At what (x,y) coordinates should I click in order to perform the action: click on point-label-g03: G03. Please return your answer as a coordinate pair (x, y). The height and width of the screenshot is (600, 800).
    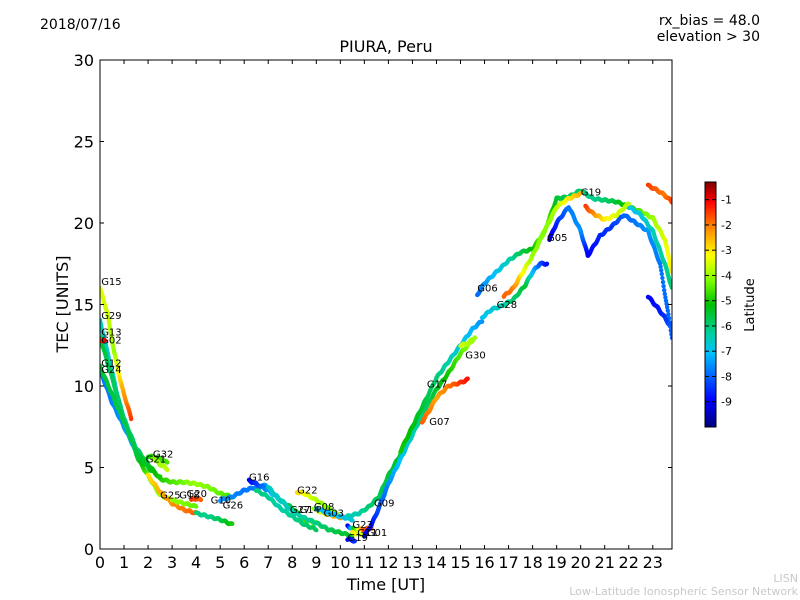
    Looking at the image, I should click on (334, 513).